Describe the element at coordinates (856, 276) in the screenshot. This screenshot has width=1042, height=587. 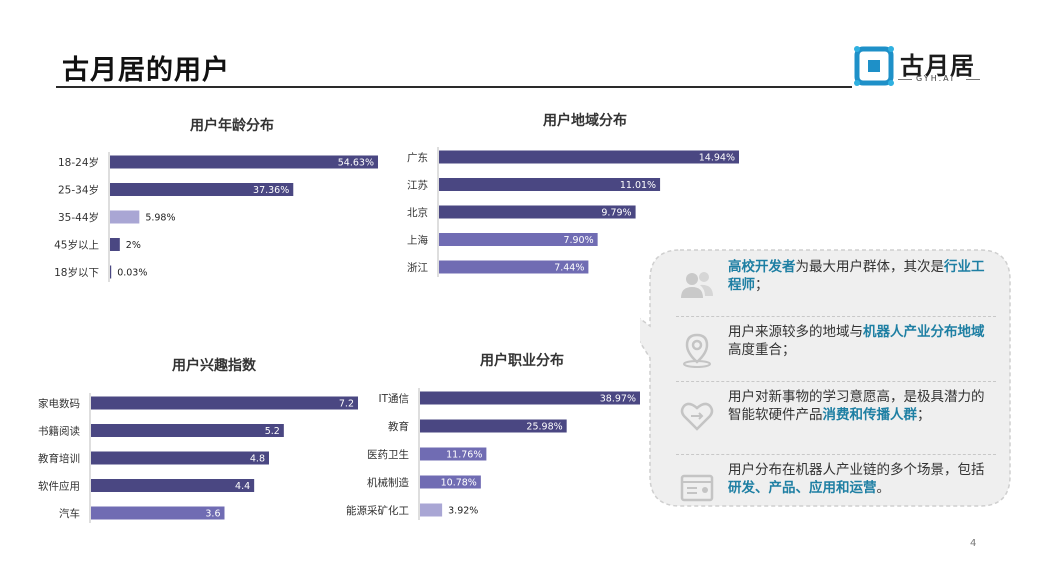
I see `text-segment: 行业工程师` at that location.